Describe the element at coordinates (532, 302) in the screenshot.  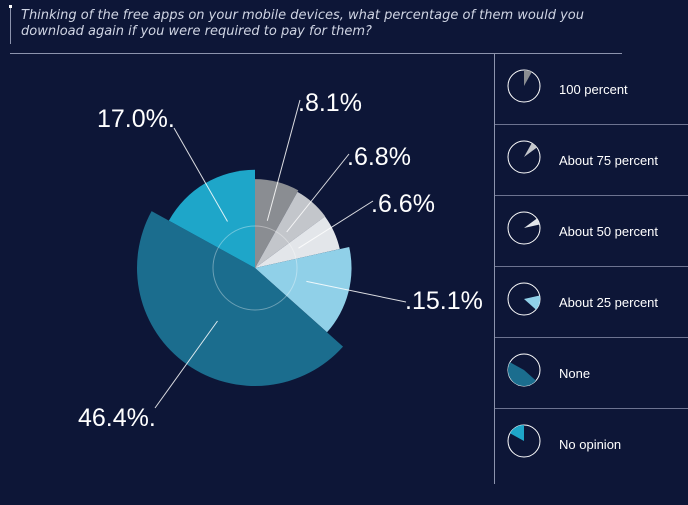
I see `legend-pie-wedge-about-25-percent` at that location.